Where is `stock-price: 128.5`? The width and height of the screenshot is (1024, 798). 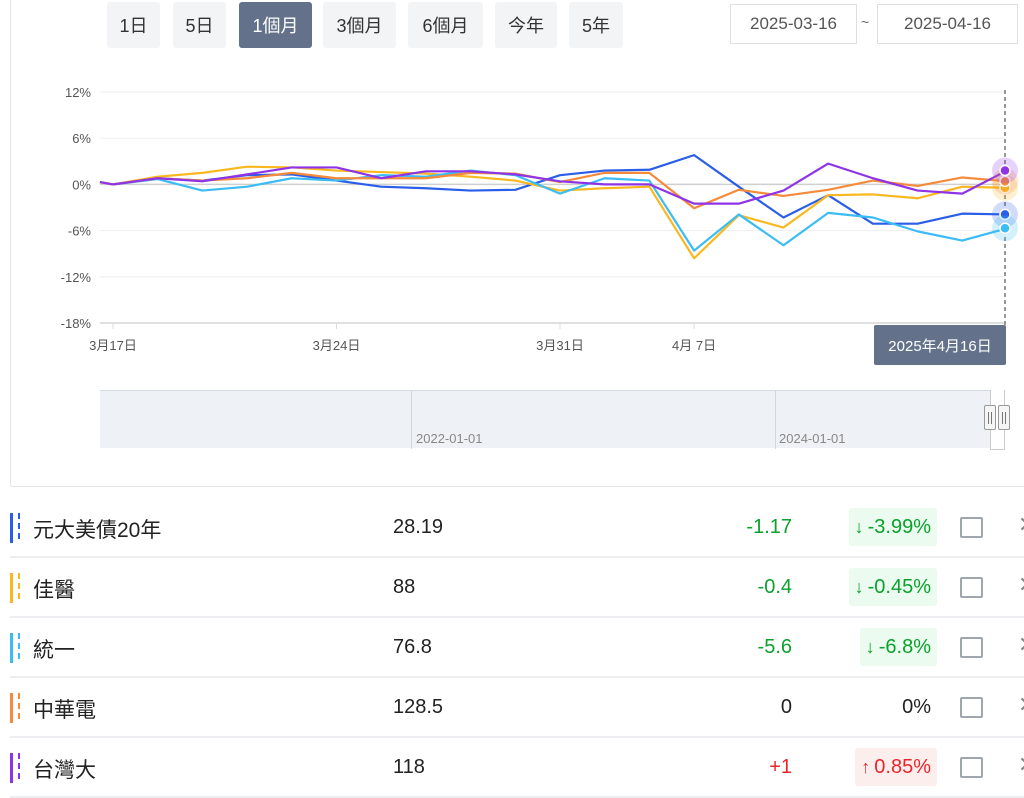 stock-price: 128.5 is located at coordinates (418, 707).